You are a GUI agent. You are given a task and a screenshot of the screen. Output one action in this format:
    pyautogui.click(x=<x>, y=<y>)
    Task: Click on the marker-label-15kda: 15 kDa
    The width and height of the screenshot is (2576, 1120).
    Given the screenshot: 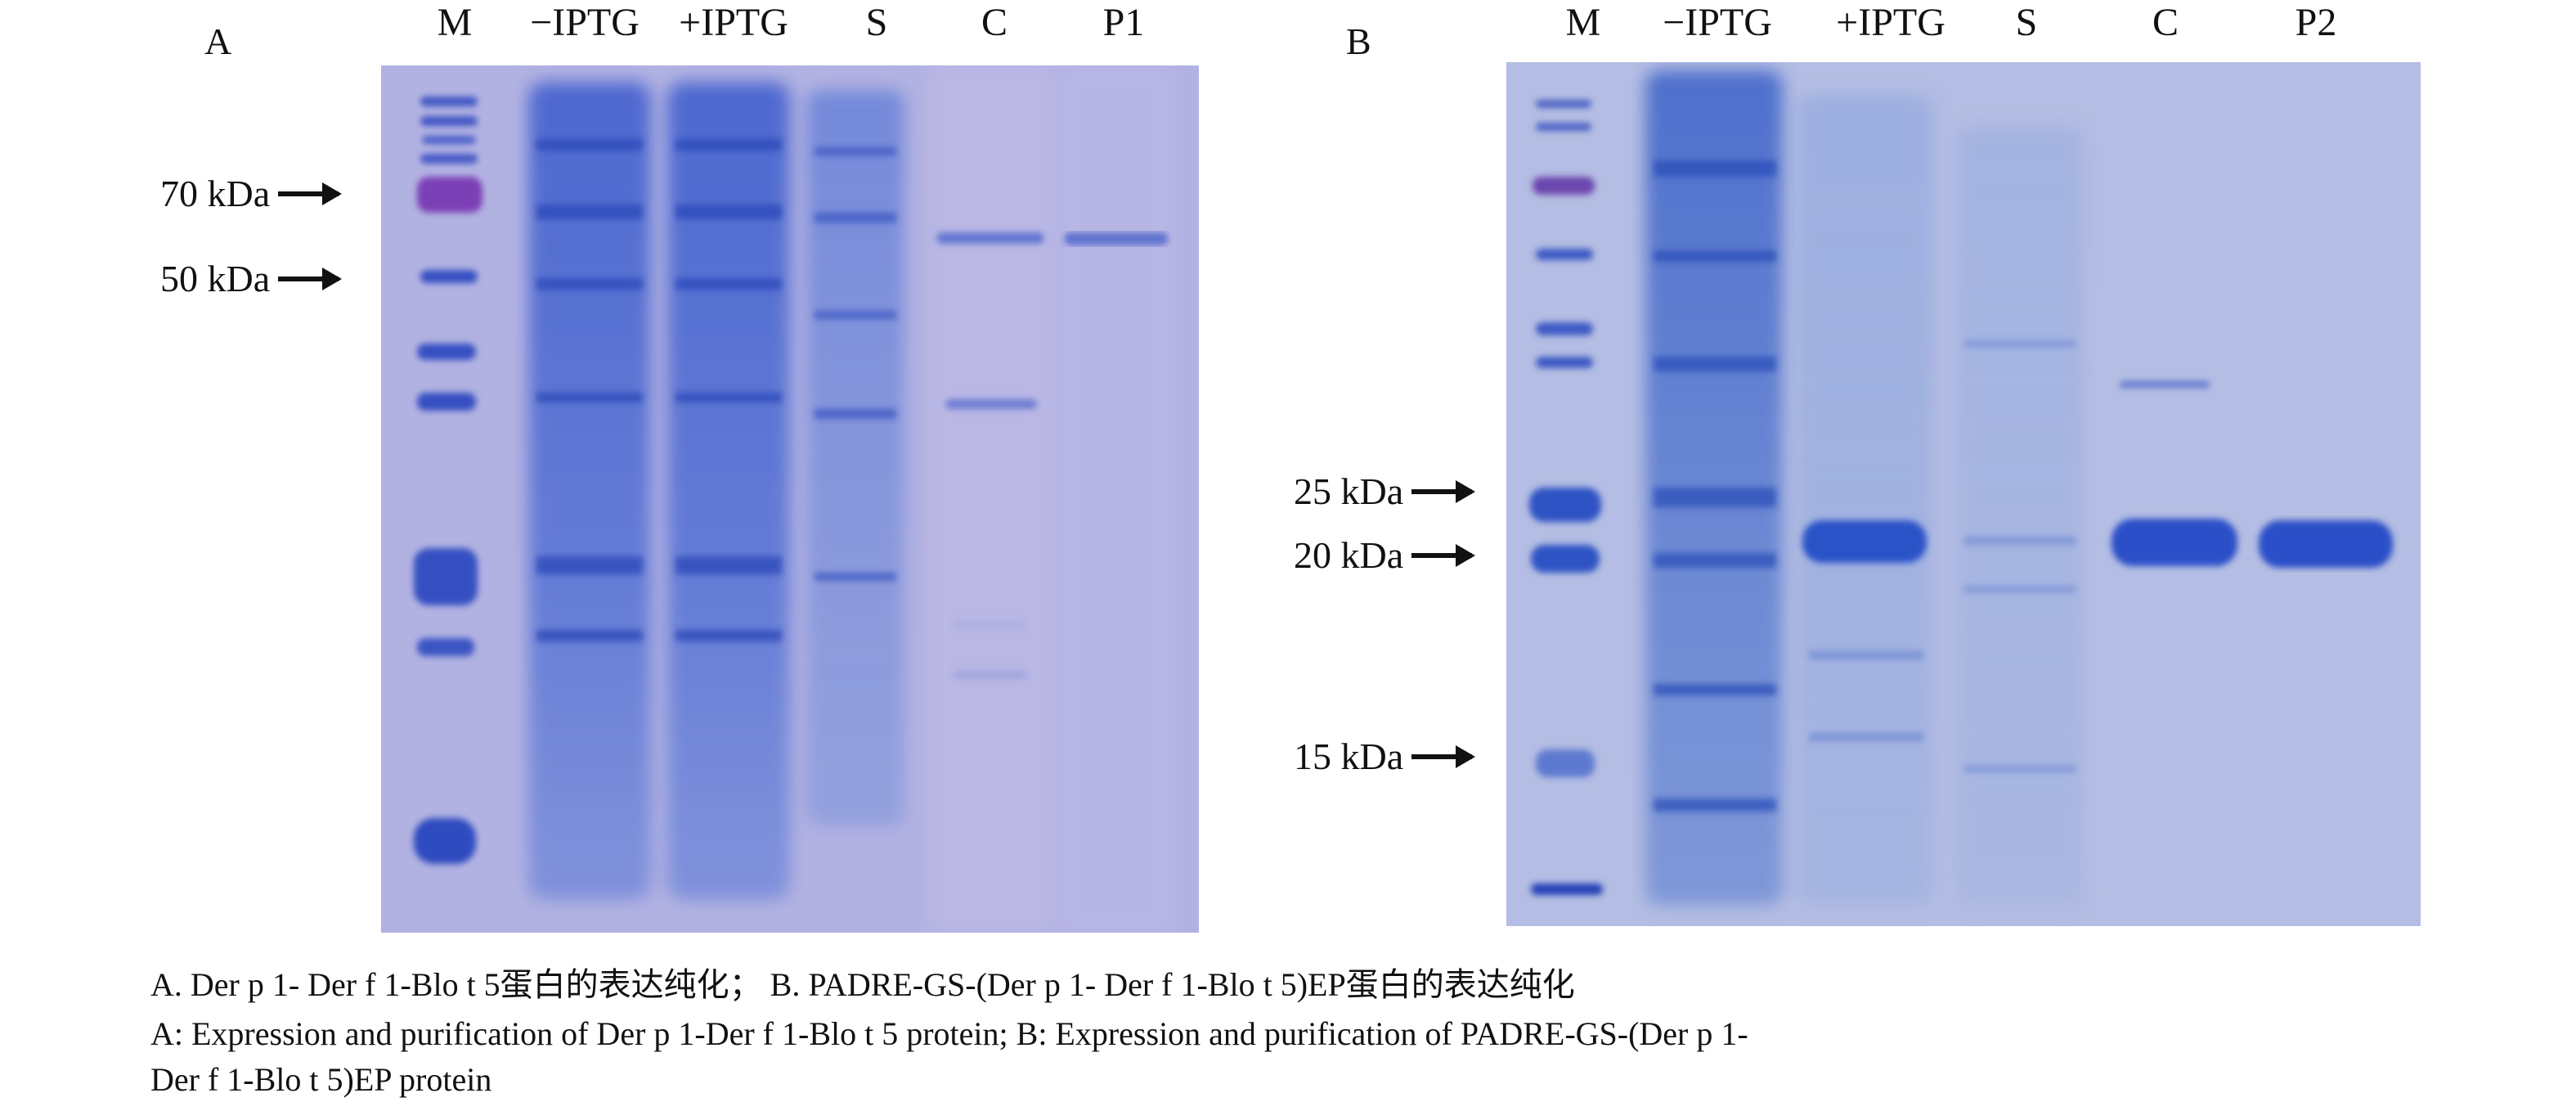 What is the action you would take?
    pyautogui.click(x=1349, y=756)
    